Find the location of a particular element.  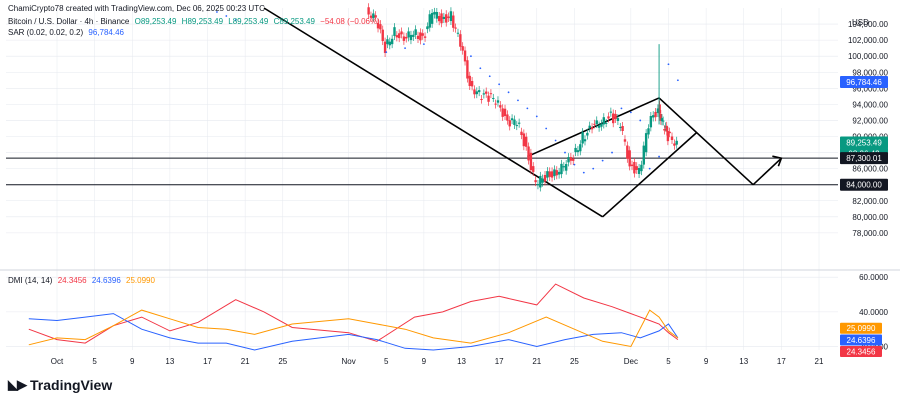

time-tick-label: Dec is located at coordinates (631, 361).